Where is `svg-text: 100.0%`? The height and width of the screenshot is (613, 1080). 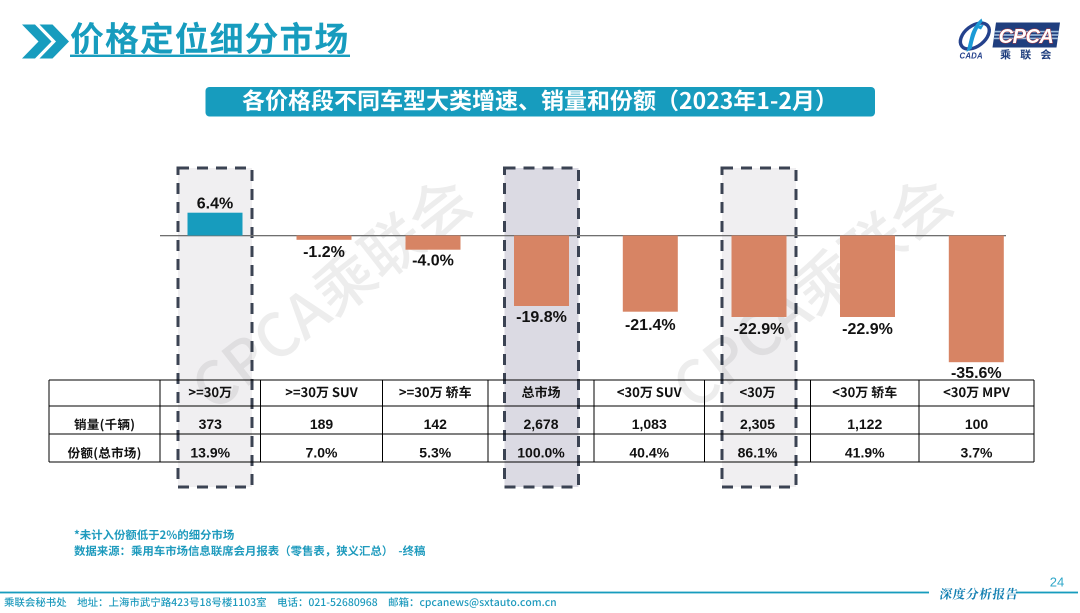
svg-text: 100.0% is located at coordinates (541, 452).